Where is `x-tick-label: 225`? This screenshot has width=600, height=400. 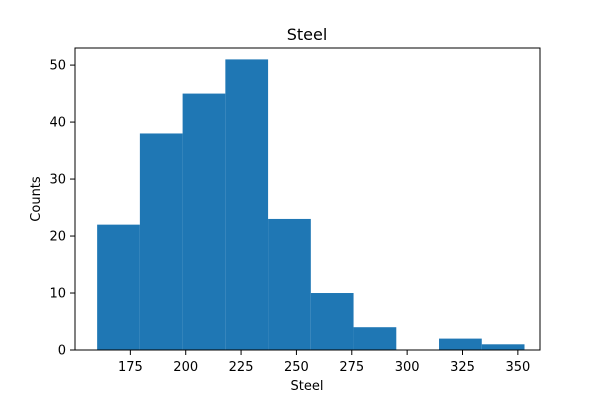
x-tick-label: 225 is located at coordinates (241, 367).